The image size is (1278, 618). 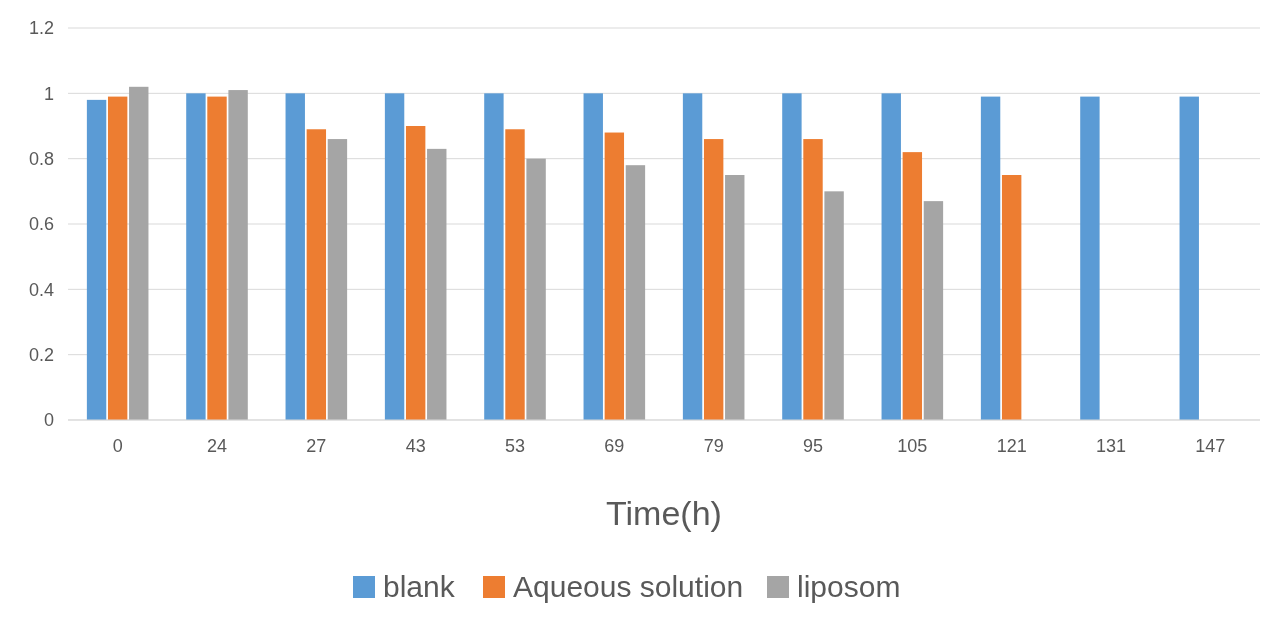 What do you see at coordinates (1111, 446) in the screenshot?
I see `x-tick-label: 131` at bounding box center [1111, 446].